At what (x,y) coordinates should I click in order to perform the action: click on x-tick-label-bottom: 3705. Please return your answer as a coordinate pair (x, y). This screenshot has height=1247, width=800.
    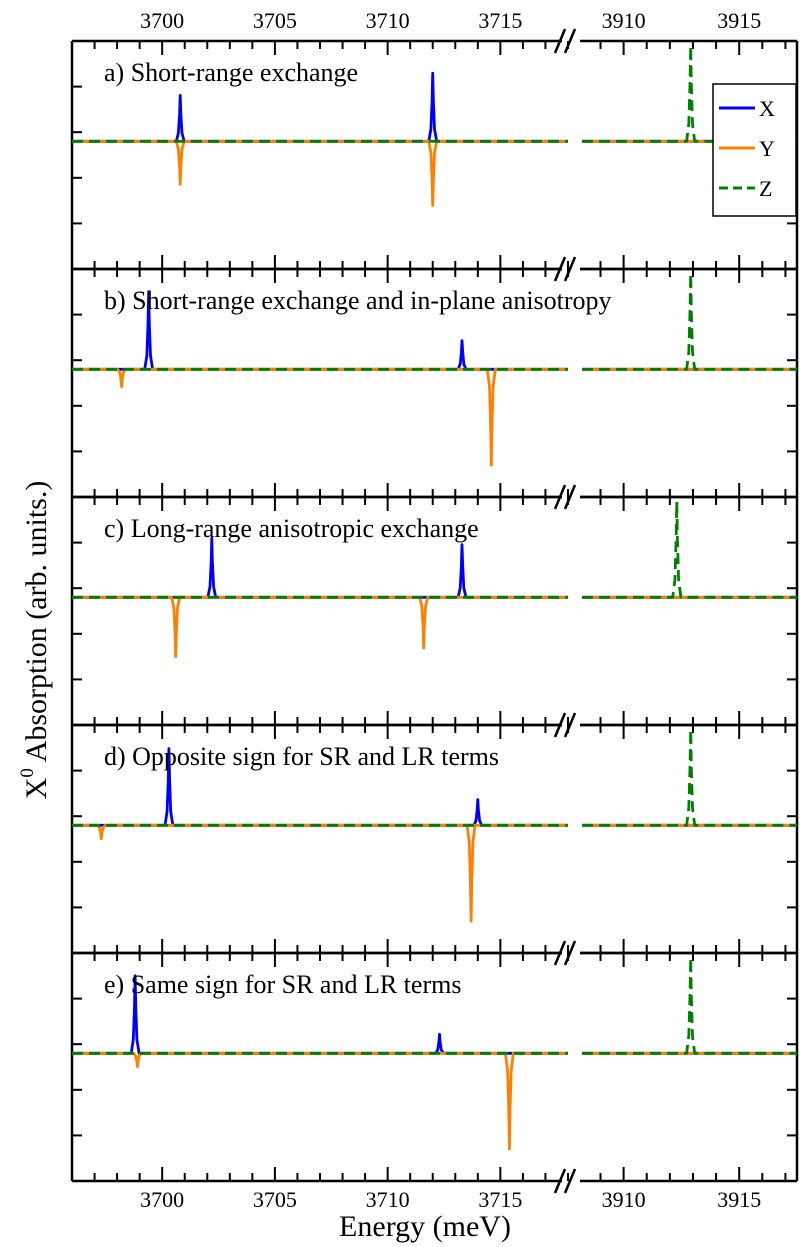
    Looking at the image, I should click on (275, 1199).